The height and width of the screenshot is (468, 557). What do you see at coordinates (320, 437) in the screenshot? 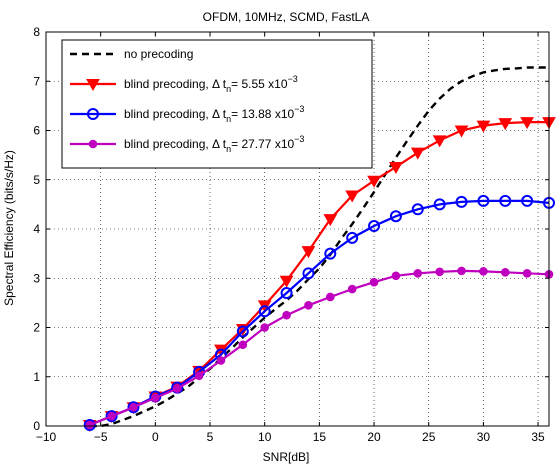
I see `x-tick-label: 15` at bounding box center [320, 437].